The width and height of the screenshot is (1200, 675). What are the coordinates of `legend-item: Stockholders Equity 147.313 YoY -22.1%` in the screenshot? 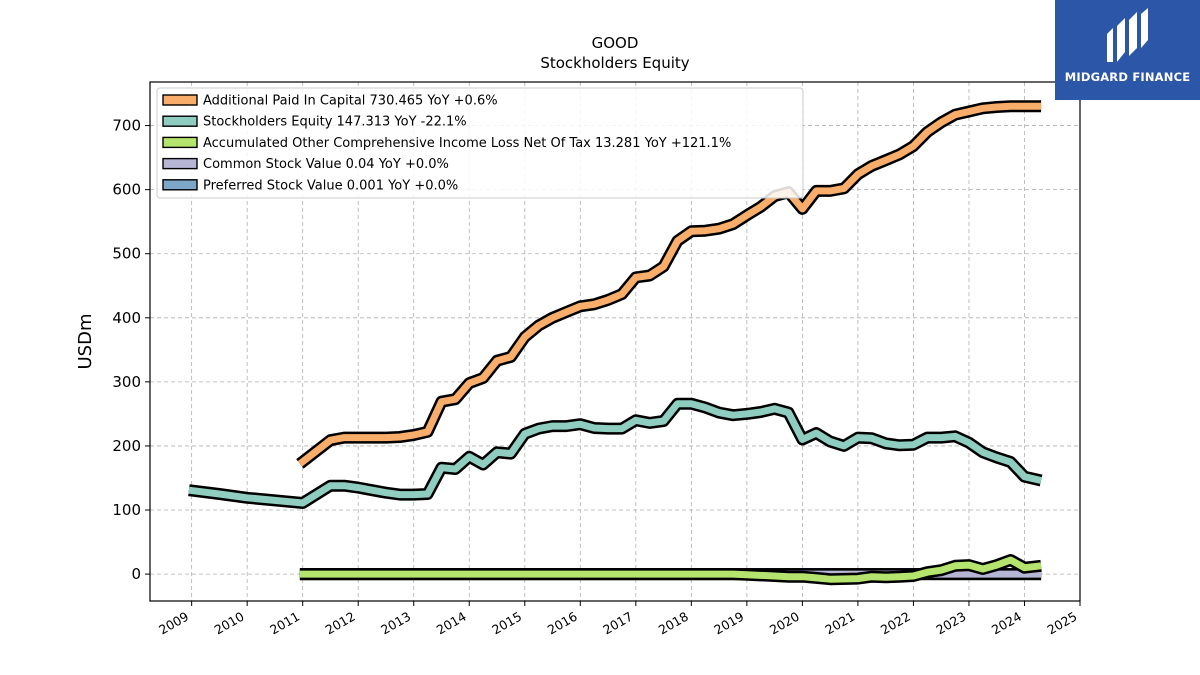 It's located at (314, 122).